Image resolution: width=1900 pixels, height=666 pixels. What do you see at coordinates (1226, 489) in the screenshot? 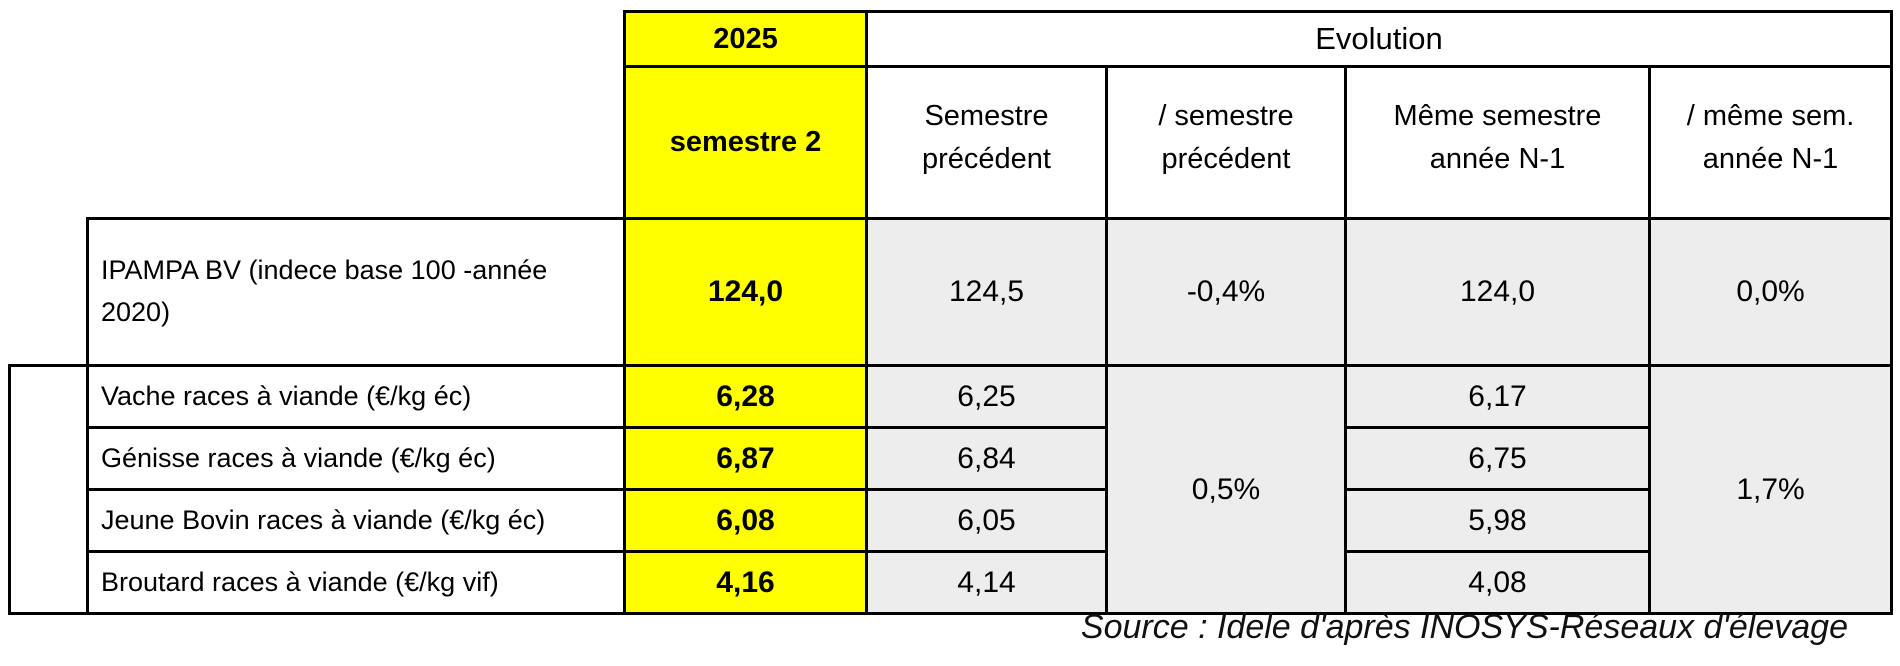
I see `merged-vs-previous-cell: 0,5%` at bounding box center [1226, 489].